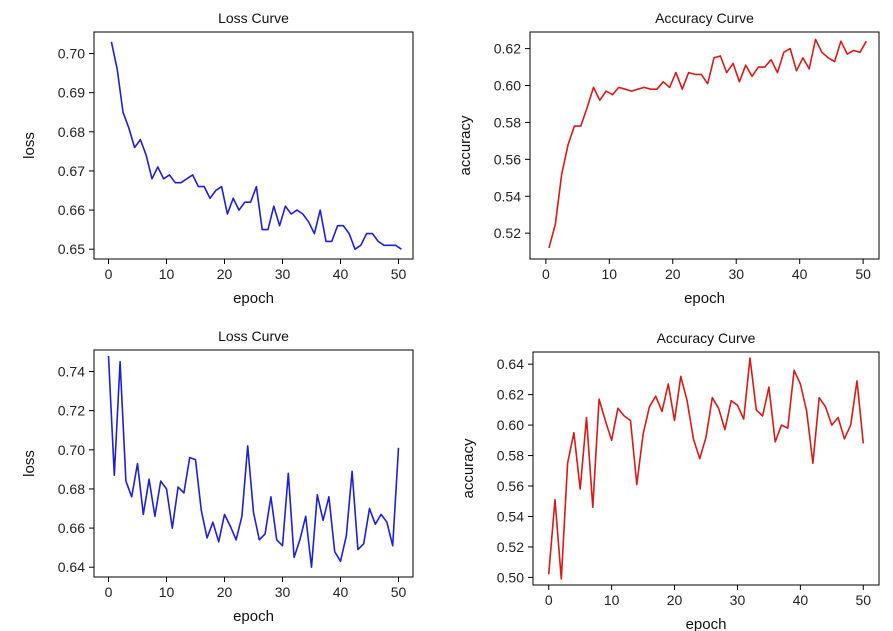 Image resolution: width=893 pixels, height=631 pixels. I want to click on y-tick-label: 0.60, so click(510, 425).